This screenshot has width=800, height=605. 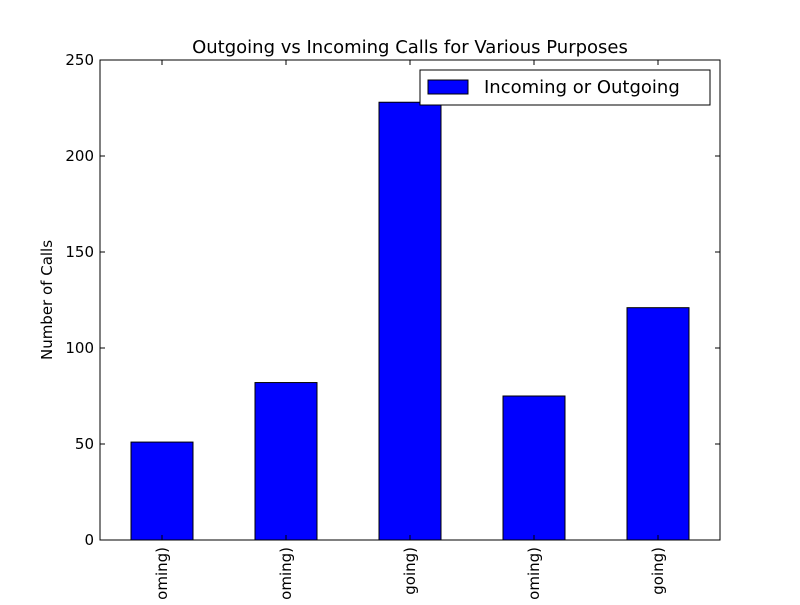 What do you see at coordinates (582, 87) in the screenshot?
I see `legend-label: Incoming or Outgoing` at bounding box center [582, 87].